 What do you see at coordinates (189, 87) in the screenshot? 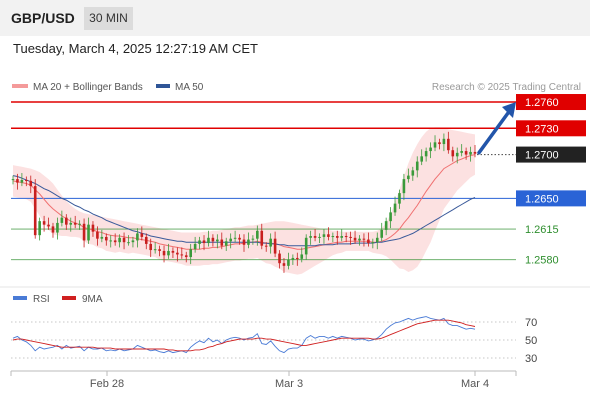
I see `ma50-legend-label: MA 50` at bounding box center [189, 87].